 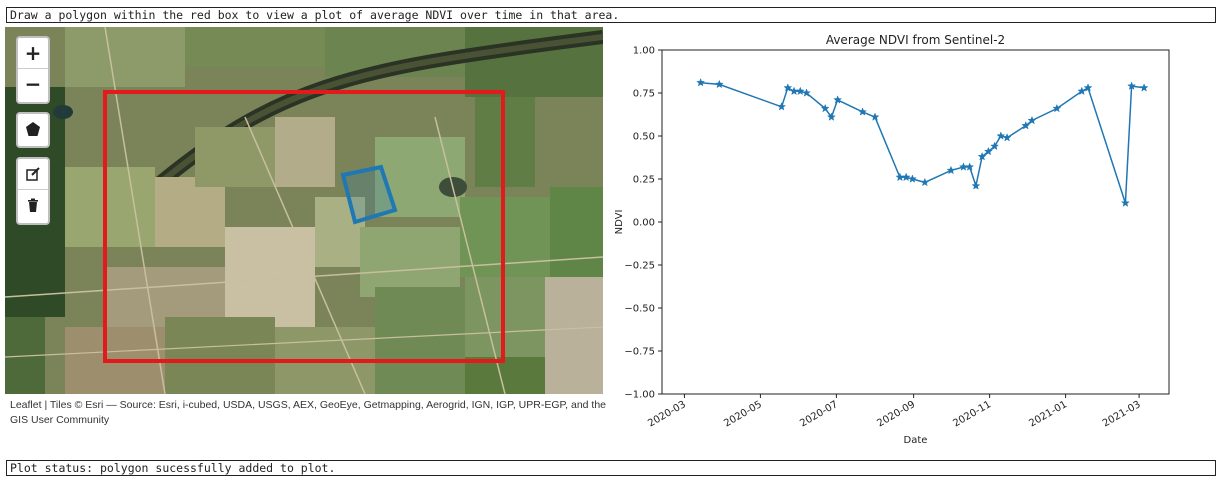 I want to click on zoom-in-button: +, so click(x=33, y=53).